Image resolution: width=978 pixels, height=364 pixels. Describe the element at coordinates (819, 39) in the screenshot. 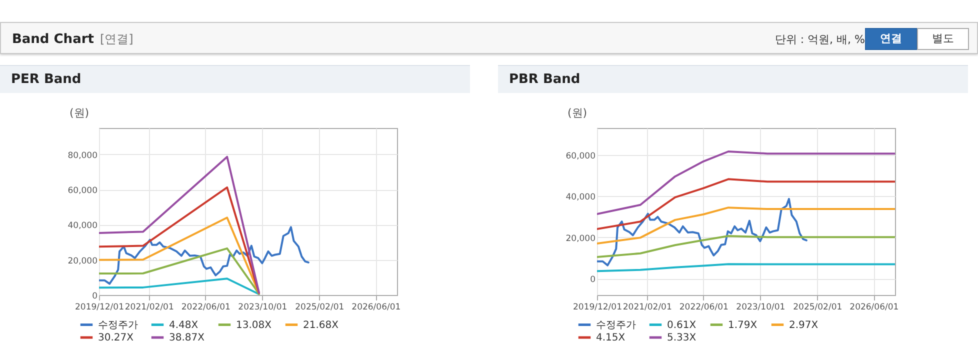

I see `text: 단위 : 억원, 배, %` at that location.